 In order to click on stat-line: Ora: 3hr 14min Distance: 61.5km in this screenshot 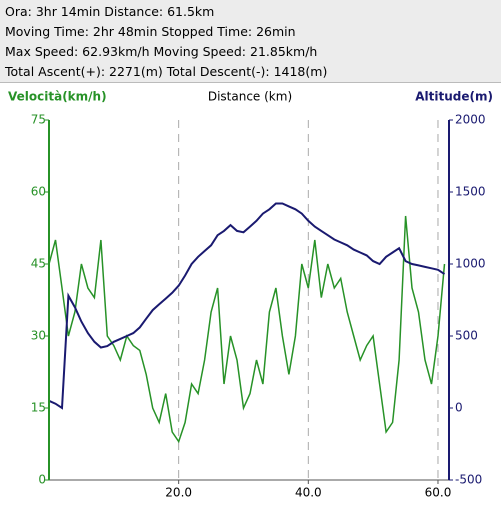, I will do `click(110, 11)`.